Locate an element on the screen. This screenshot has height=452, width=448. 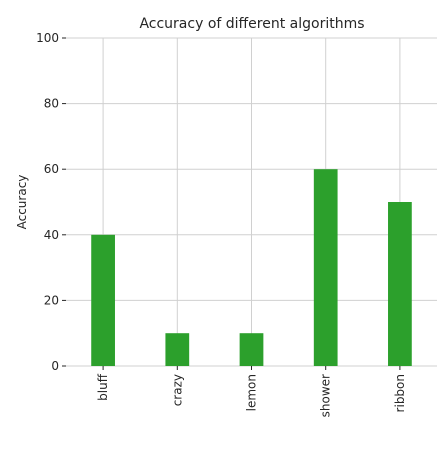
x-tick-label-lemon: lemon is located at coordinates (252, 392).